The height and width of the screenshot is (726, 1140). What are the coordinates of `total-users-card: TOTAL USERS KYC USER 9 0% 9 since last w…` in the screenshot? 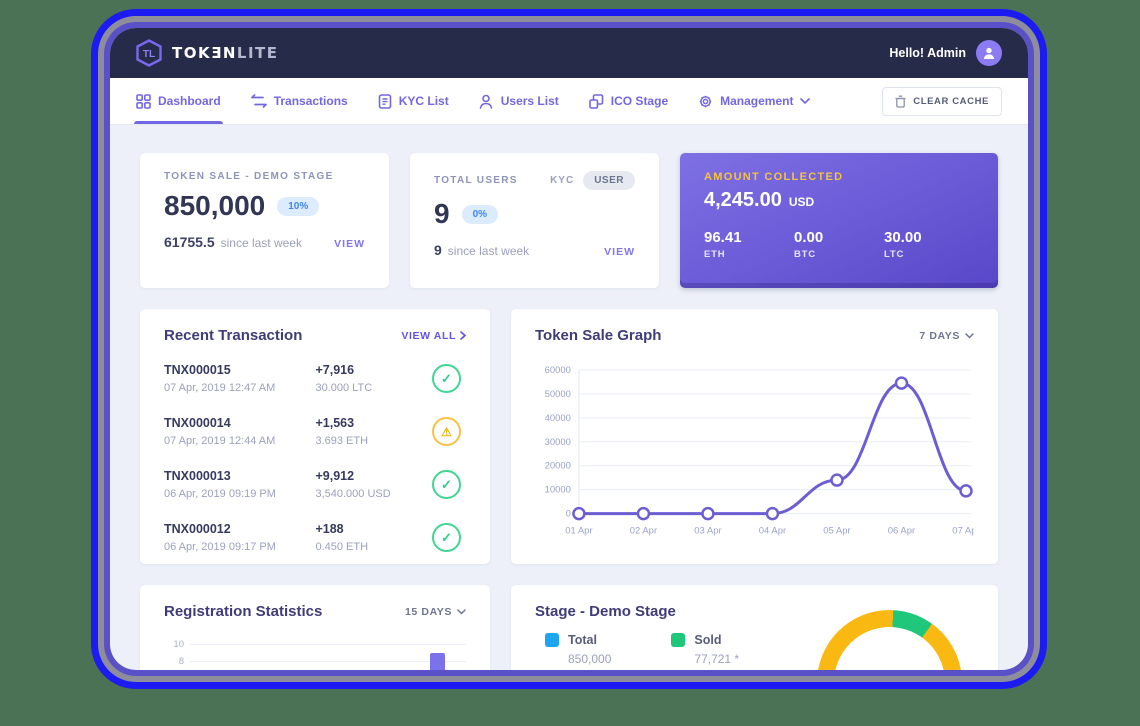 It's located at (534, 220).